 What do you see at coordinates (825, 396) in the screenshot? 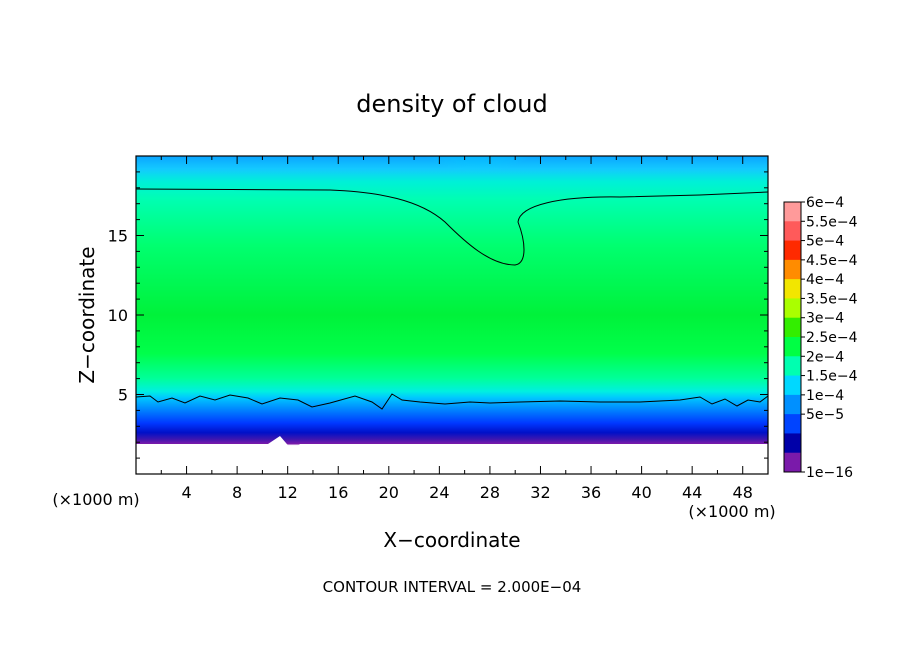
I see `colorbar-label: 1e−4` at bounding box center [825, 396].